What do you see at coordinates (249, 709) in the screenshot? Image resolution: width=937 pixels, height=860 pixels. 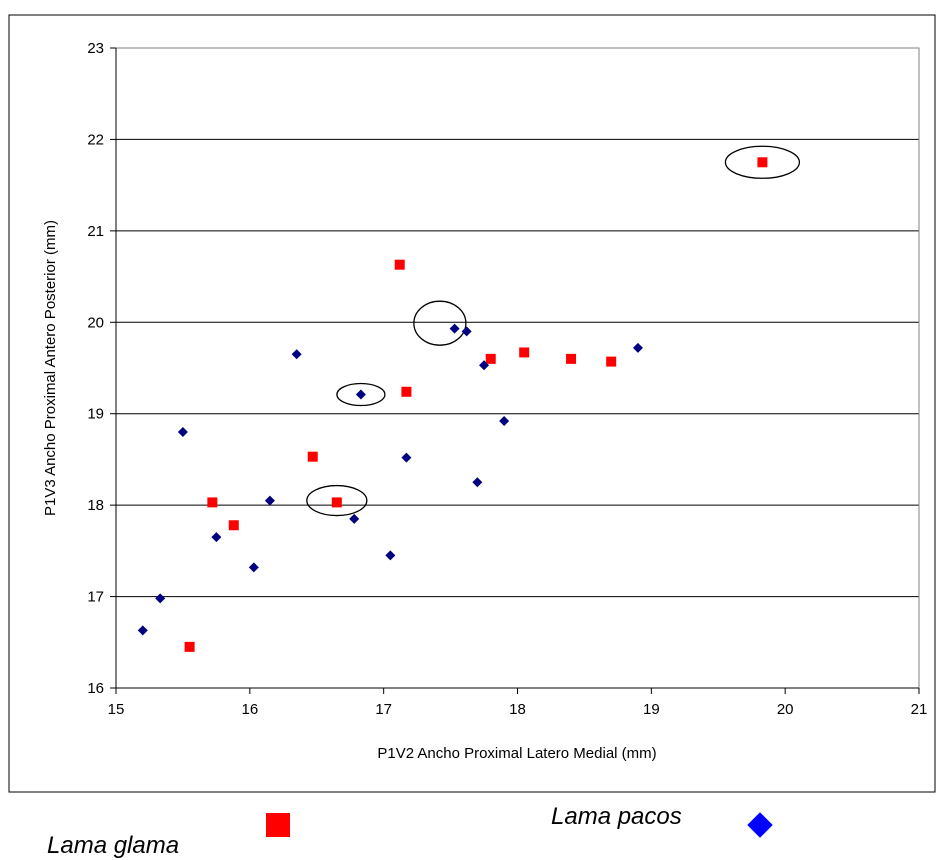 I see `x-tick-label: 16` at bounding box center [249, 709].